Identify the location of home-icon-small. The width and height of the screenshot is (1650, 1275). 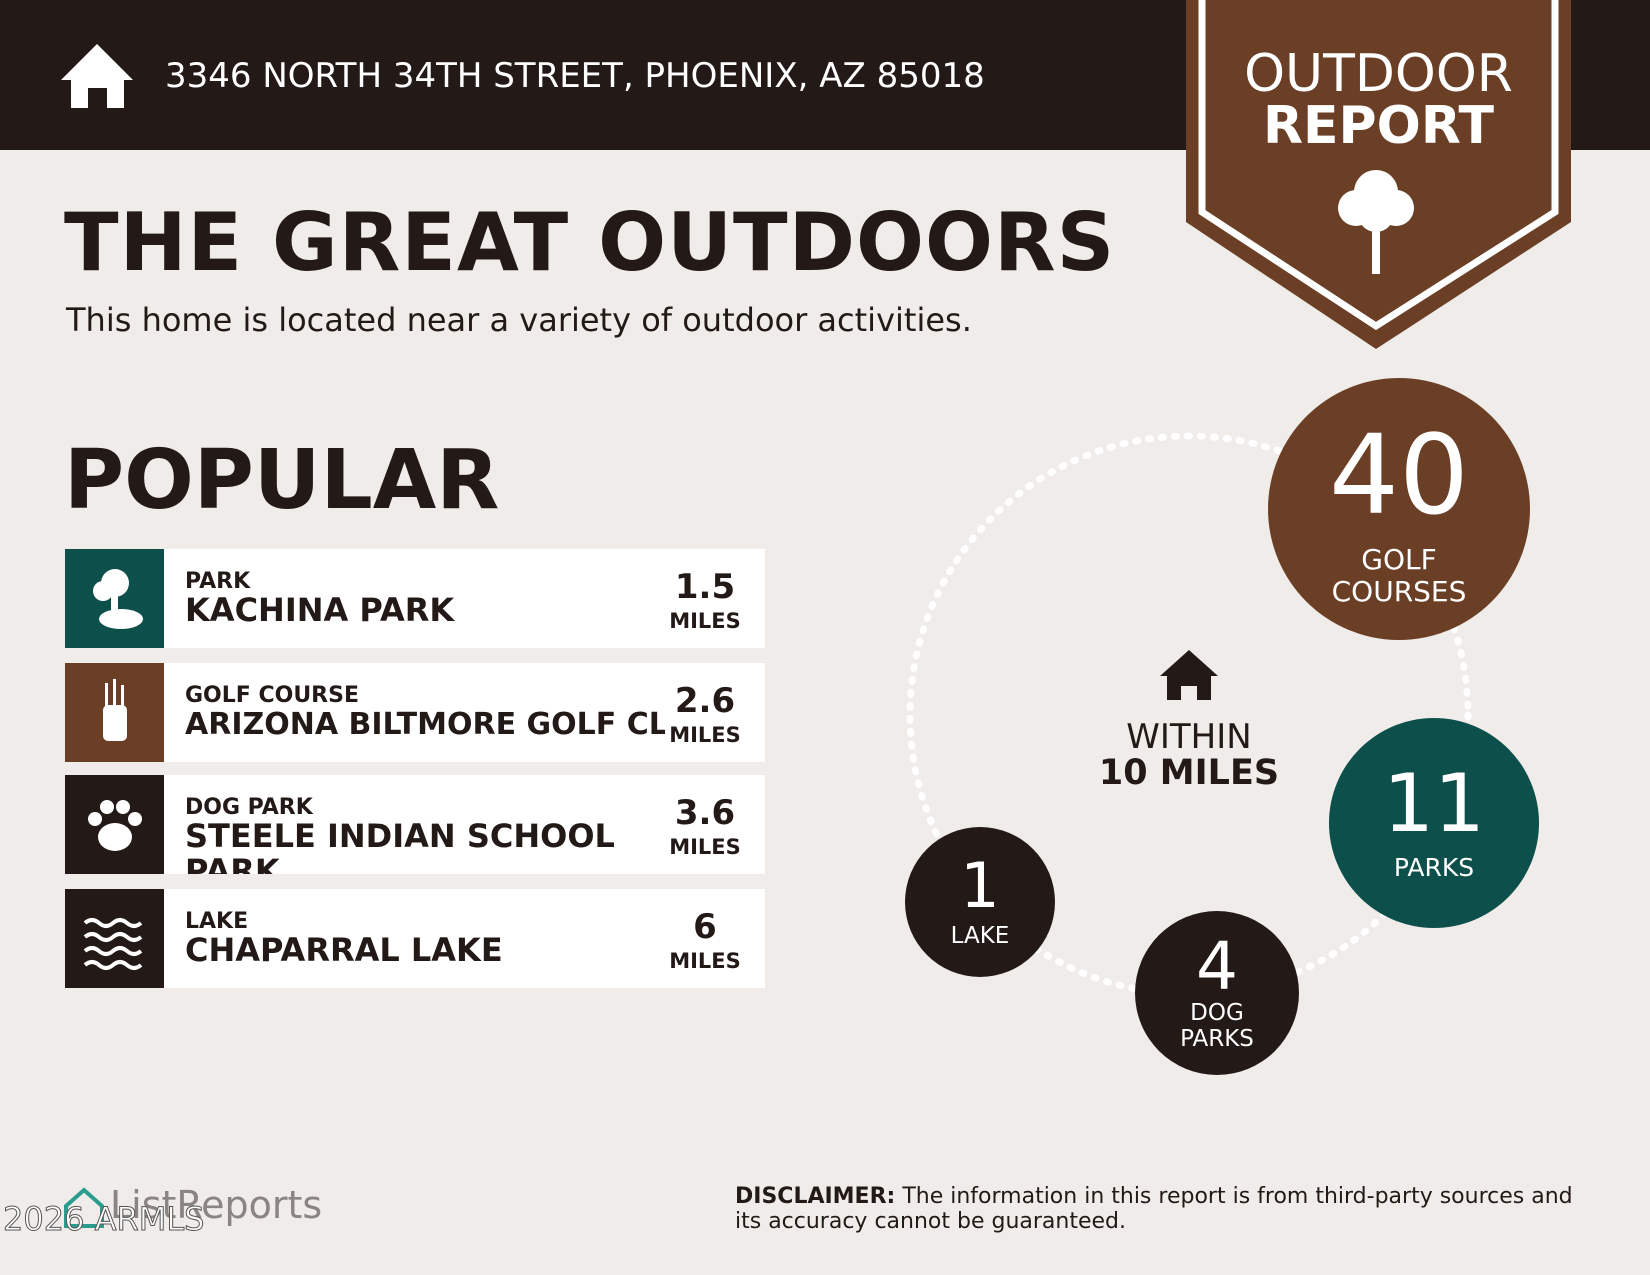
(1189, 675).